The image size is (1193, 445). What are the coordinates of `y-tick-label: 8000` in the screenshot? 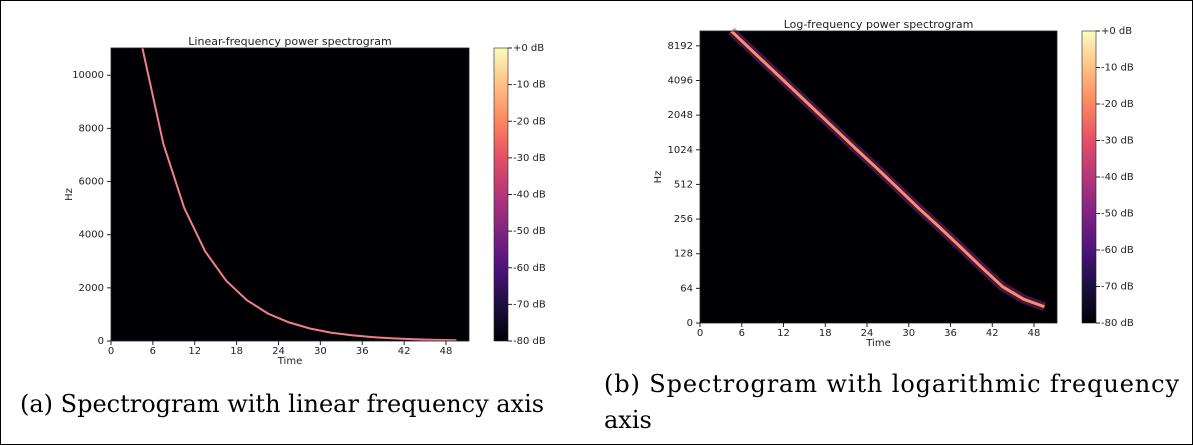 It's located at (91, 128).